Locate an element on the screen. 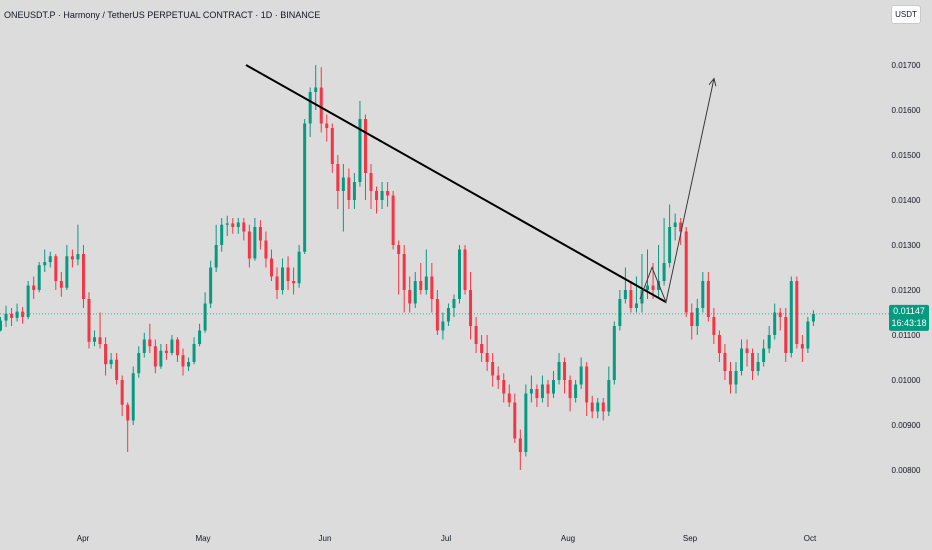  last-price-countdown: 16:43:18 is located at coordinates (908, 323).